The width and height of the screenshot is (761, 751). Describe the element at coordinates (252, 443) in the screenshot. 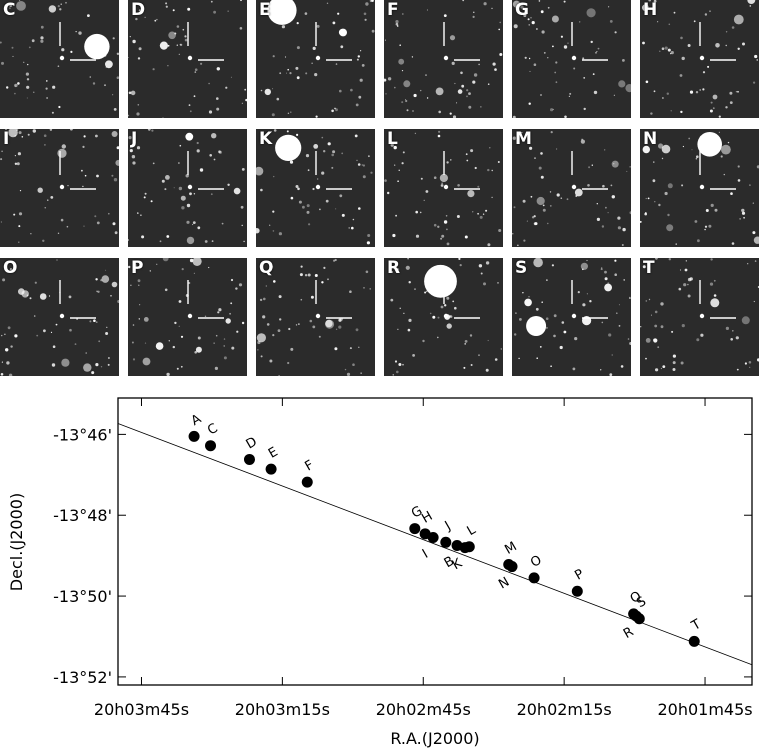

I see `point-label: D` at that location.